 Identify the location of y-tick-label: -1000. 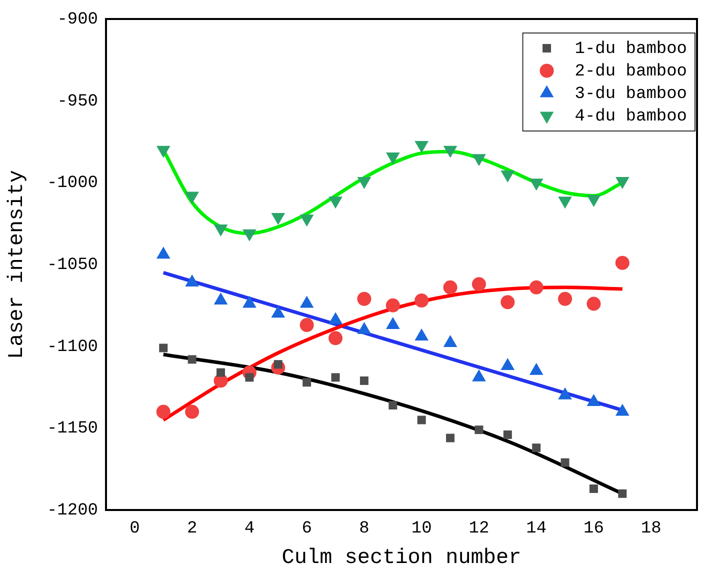
(72, 184).